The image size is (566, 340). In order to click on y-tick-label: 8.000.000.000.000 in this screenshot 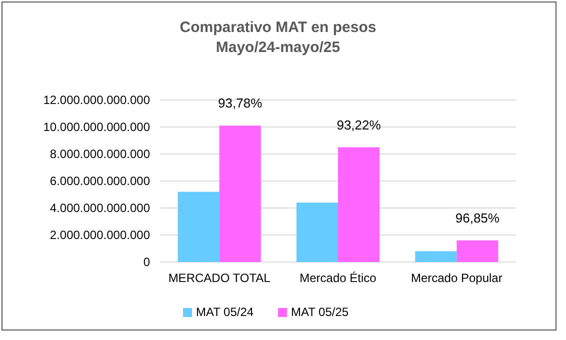, I will do `click(100, 154)`.